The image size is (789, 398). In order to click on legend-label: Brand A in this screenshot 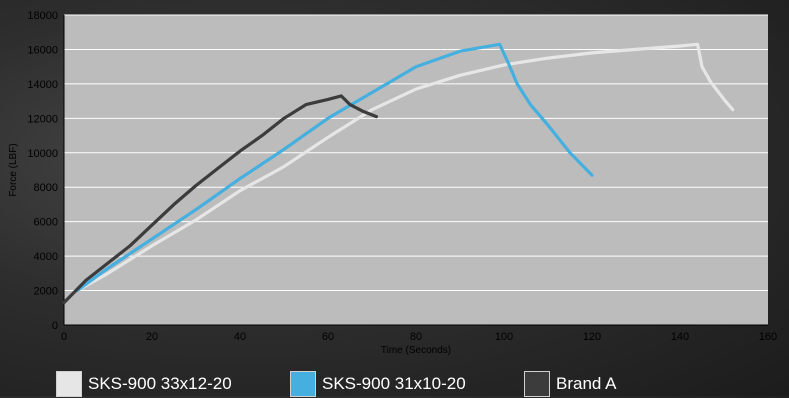, I will do `click(586, 383)`.